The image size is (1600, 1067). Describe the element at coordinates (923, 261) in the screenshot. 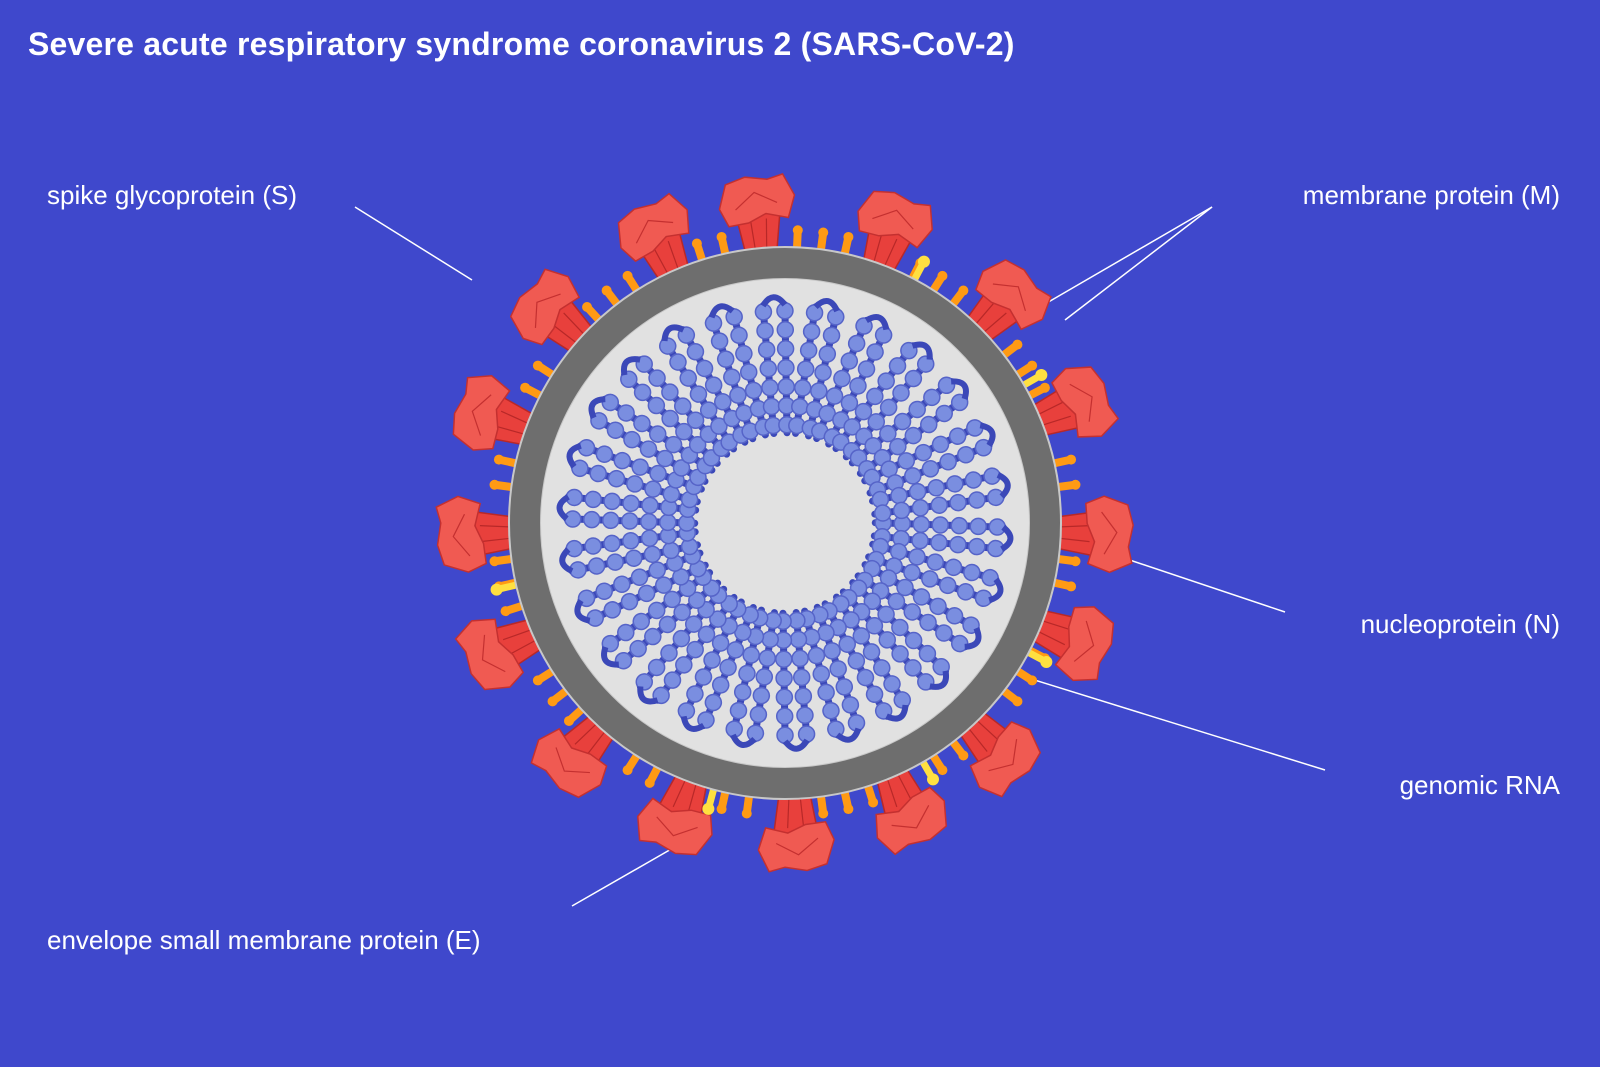

I see `envelope-protein-tip` at that location.